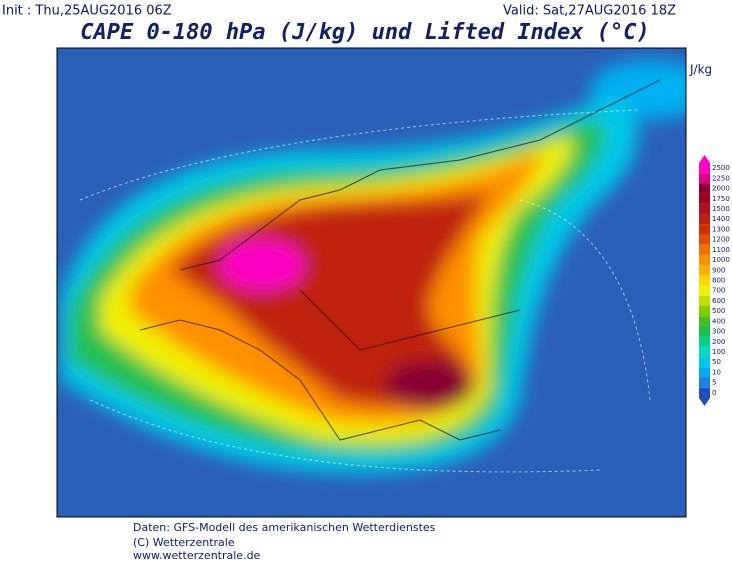  I want to click on legend-label: 400, so click(718, 321).